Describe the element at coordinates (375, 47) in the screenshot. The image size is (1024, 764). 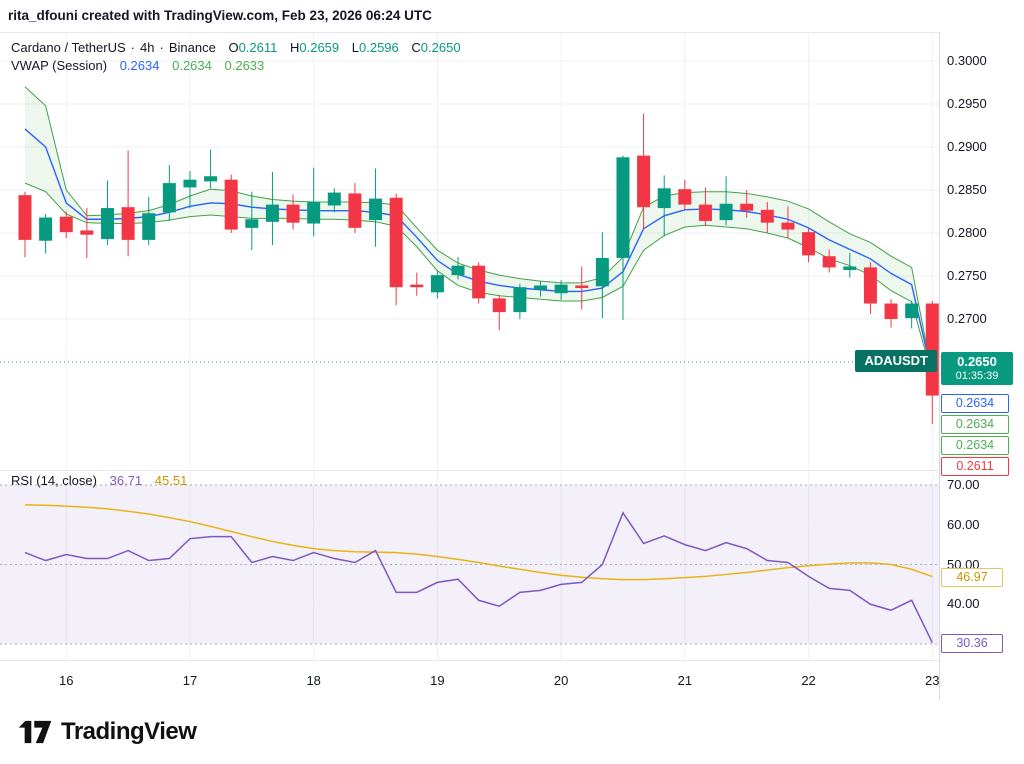
I see `ohlc-low: L0.2596` at that location.